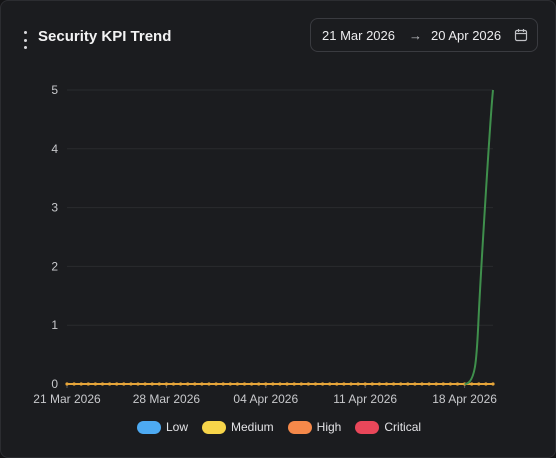 The height and width of the screenshot is (458, 556). What do you see at coordinates (358, 35) in the screenshot?
I see `date-range-start: 21 Mar 2026` at bounding box center [358, 35].